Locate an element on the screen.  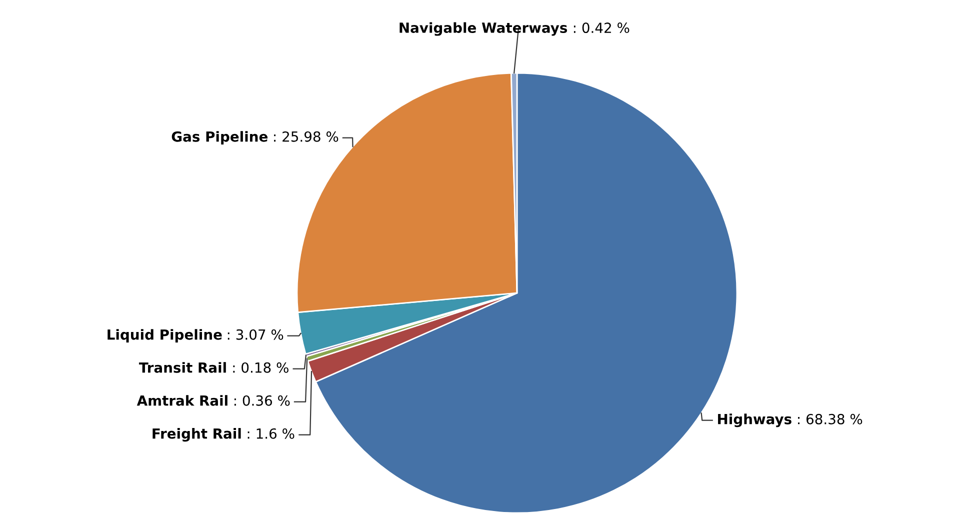
slice-label: Gas Pipeline is located at coordinates (220, 138).